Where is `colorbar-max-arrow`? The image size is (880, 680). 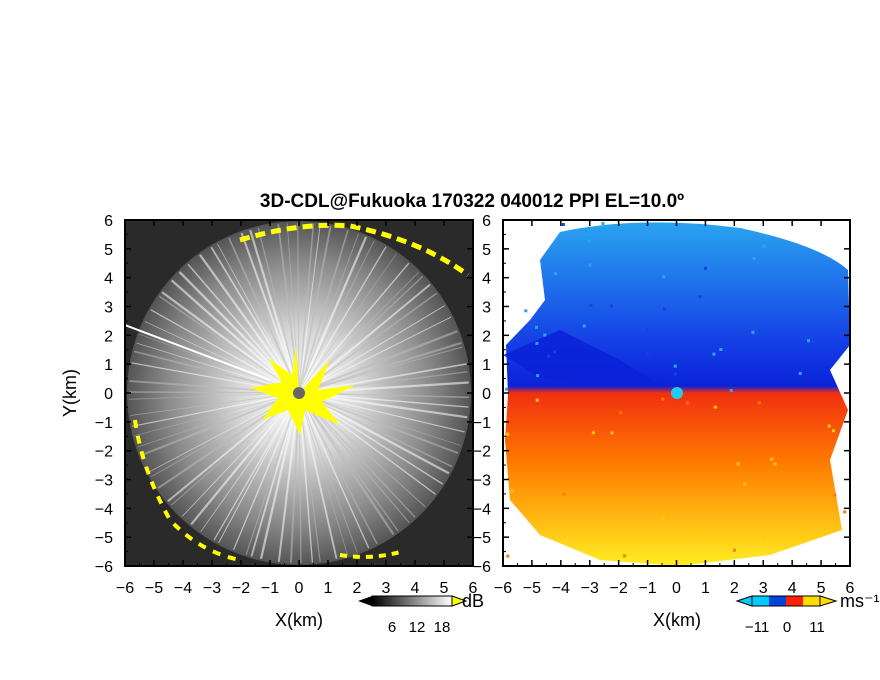 colorbar-max-arrow is located at coordinates (459, 601).